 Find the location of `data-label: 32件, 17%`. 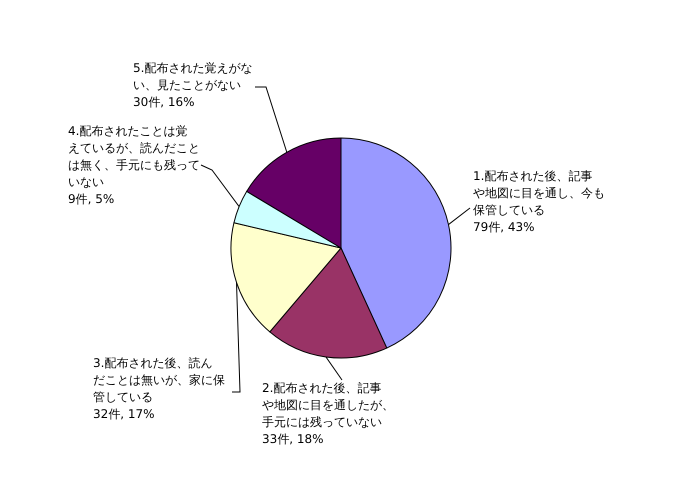

data-label: 32件, 17% is located at coordinates (124, 414).